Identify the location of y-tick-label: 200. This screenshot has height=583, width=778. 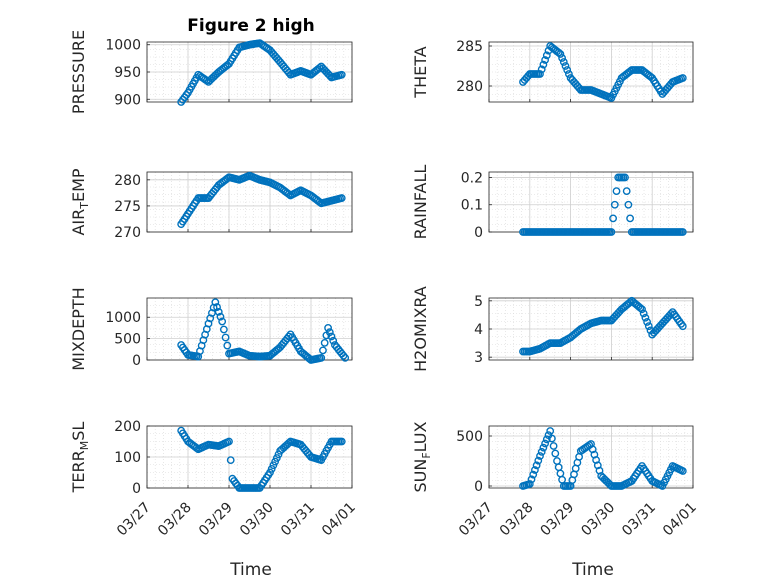
(127, 427).